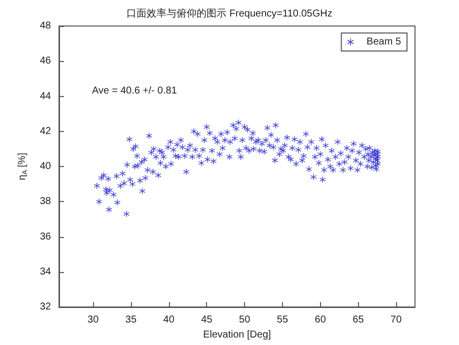  What do you see at coordinates (169, 320) in the screenshot?
I see `x-tick-label: 40` at bounding box center [169, 320].